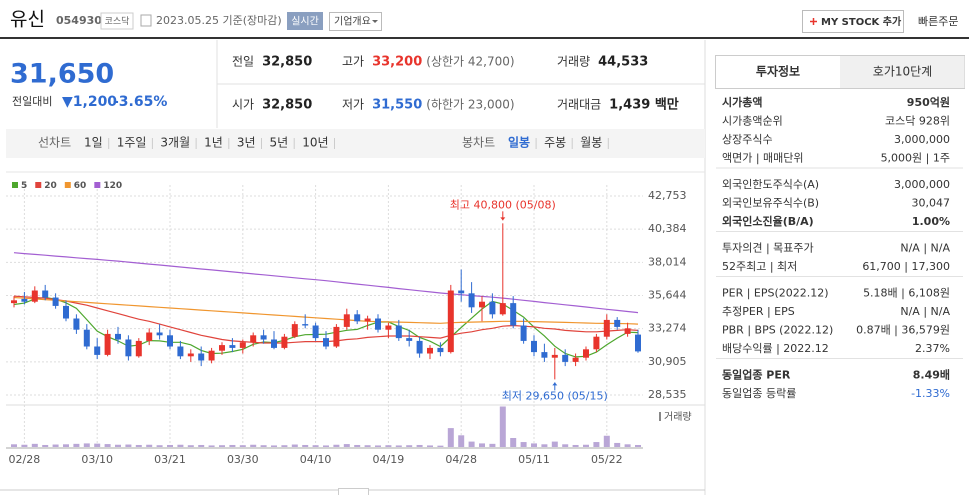  Describe the element at coordinates (355, 21) in the screenshot. I see `company-info-button` at that location.